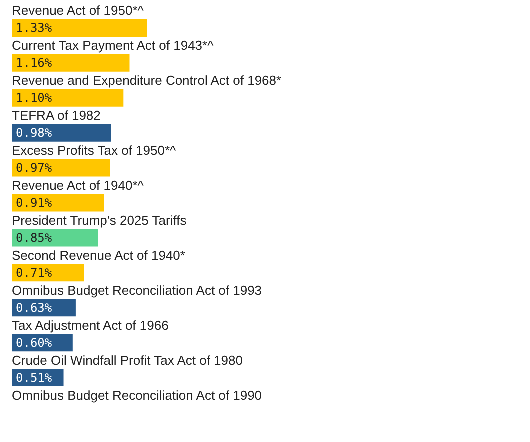 This screenshot has width=530, height=442. Describe the element at coordinates (90, 325) in the screenshot. I see `y-tick-label: Tax Adjustment Act of 1966` at that location.